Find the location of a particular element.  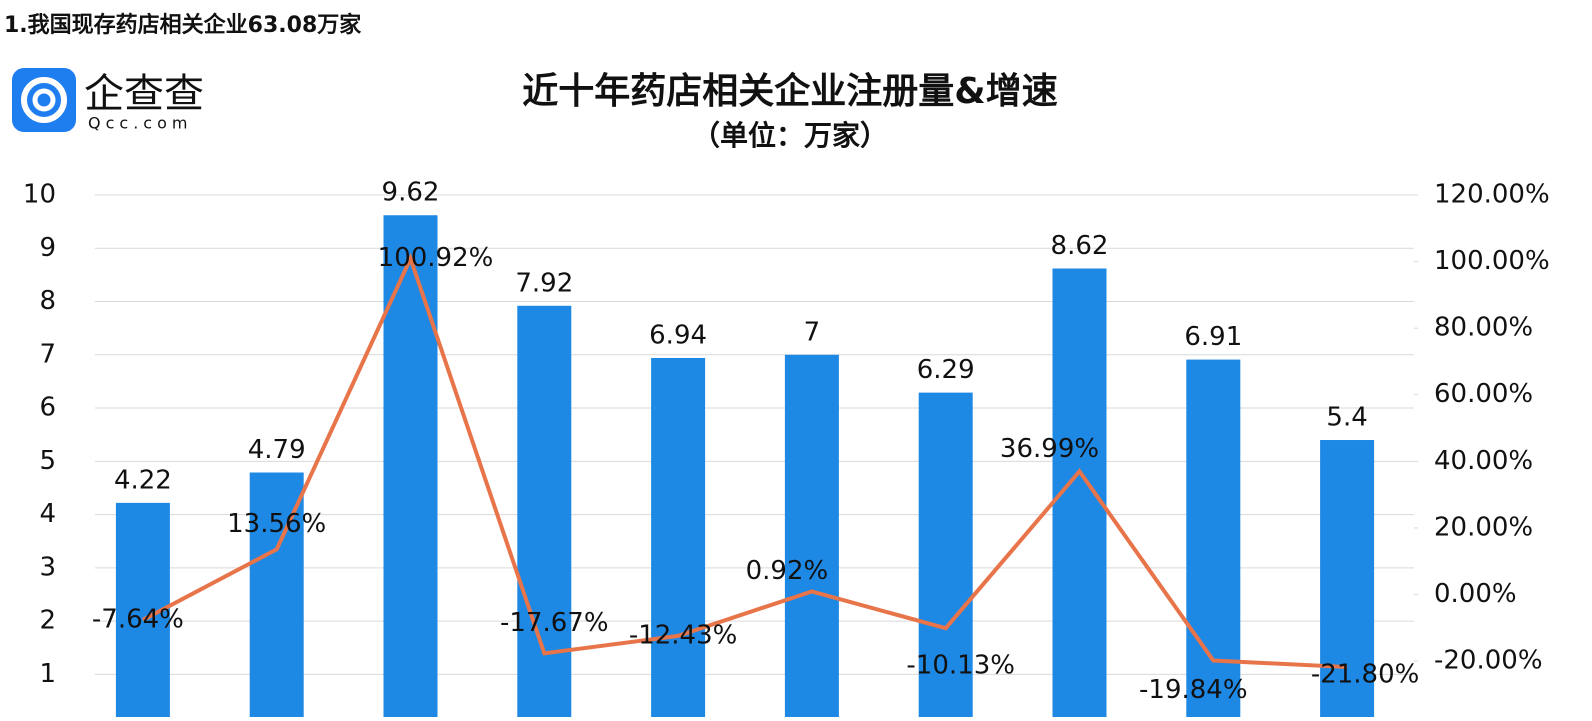

line-label: 36.99% is located at coordinates (1049, 449).